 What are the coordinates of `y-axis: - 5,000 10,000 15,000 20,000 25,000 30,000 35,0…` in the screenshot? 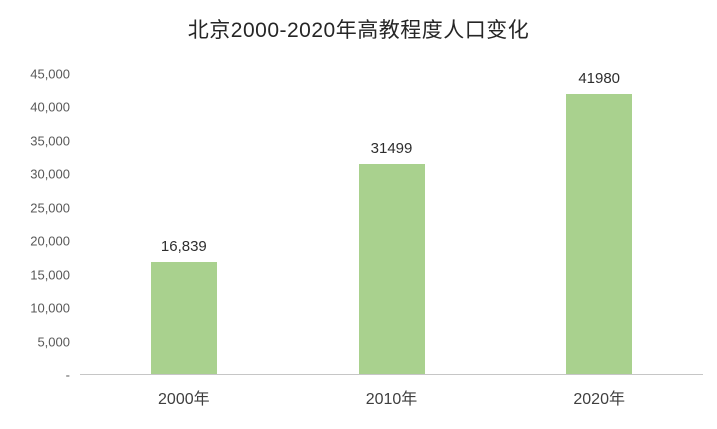 It's located at (35, 225).